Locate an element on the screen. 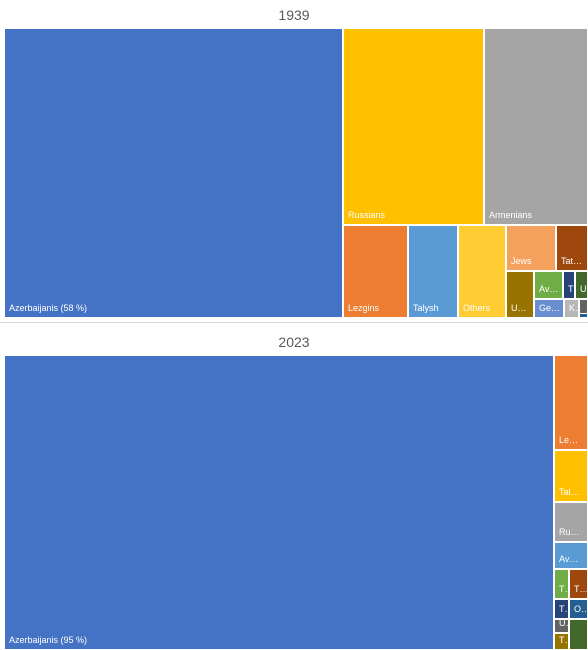  treemap-tile: Russians is located at coordinates (413, 126).